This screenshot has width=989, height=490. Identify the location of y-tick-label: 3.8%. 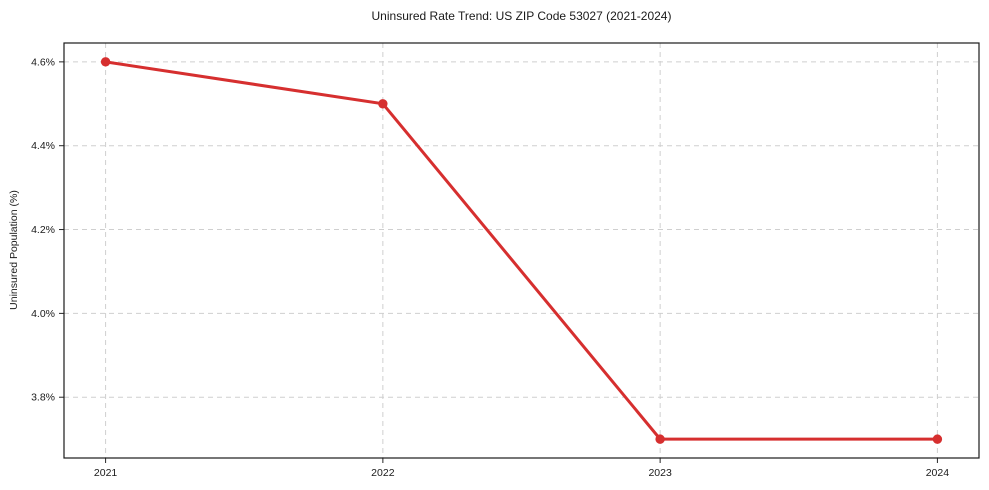
(43, 398).